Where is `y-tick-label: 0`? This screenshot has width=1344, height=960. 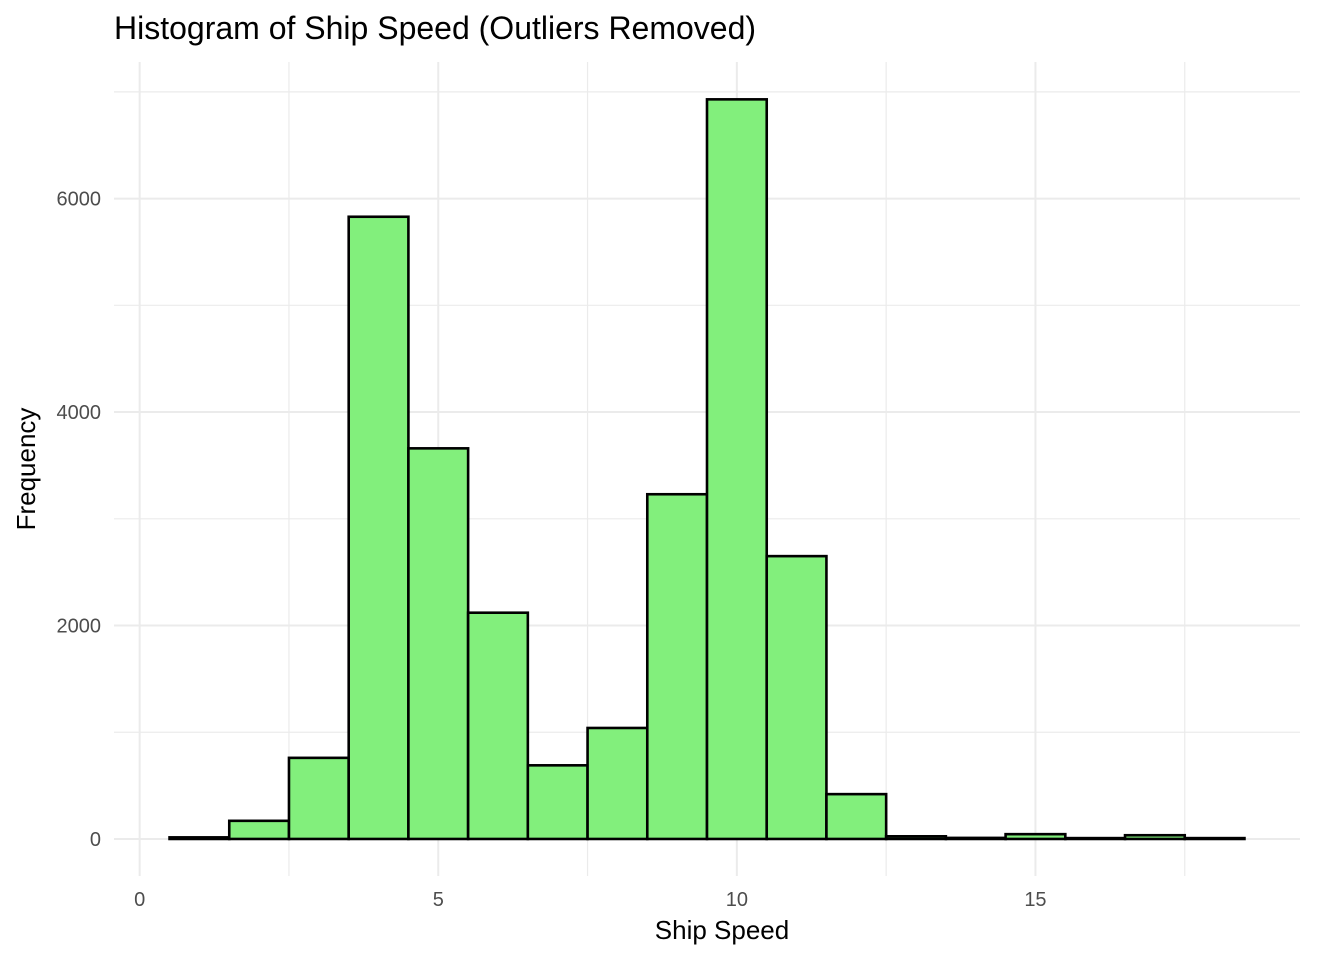
y-tick-label: 0 is located at coordinates (95, 840).